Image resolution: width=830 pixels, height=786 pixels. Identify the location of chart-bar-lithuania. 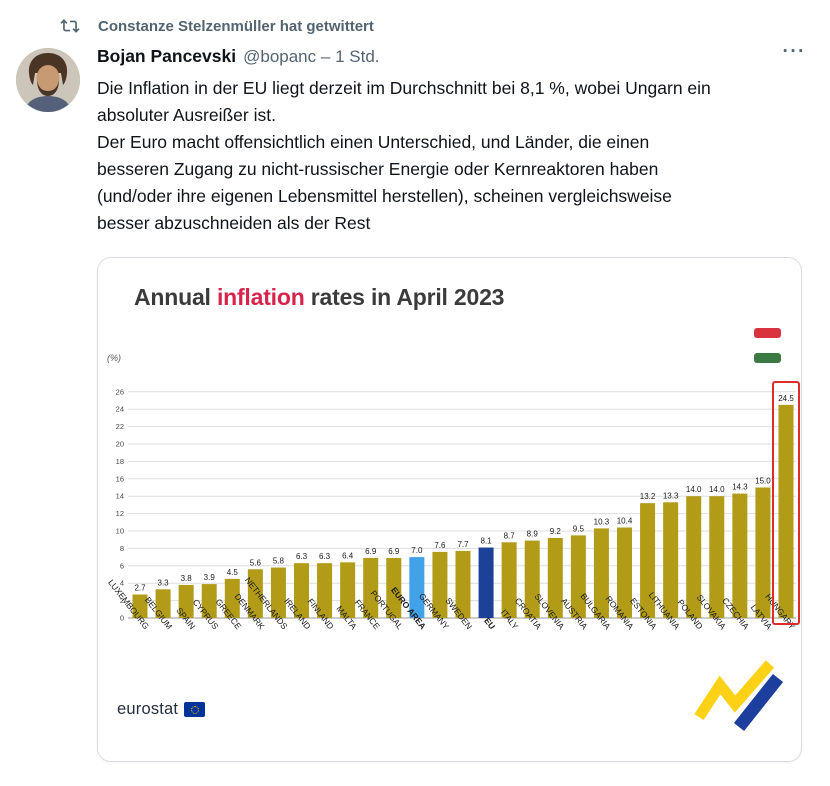
(671, 560).